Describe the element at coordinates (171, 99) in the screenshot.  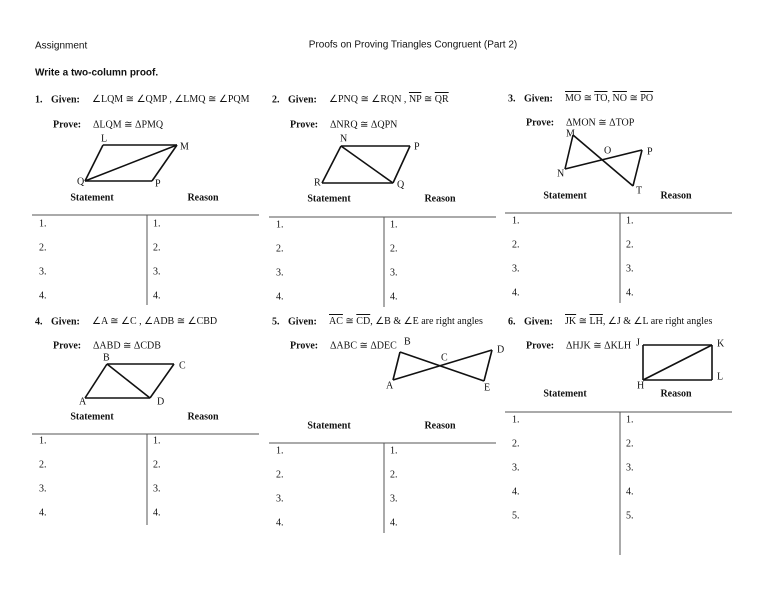
I see `given-text: ∠LQM ≅ ∠QMP , ∠LMQ ≅ ∠PQM` at that location.